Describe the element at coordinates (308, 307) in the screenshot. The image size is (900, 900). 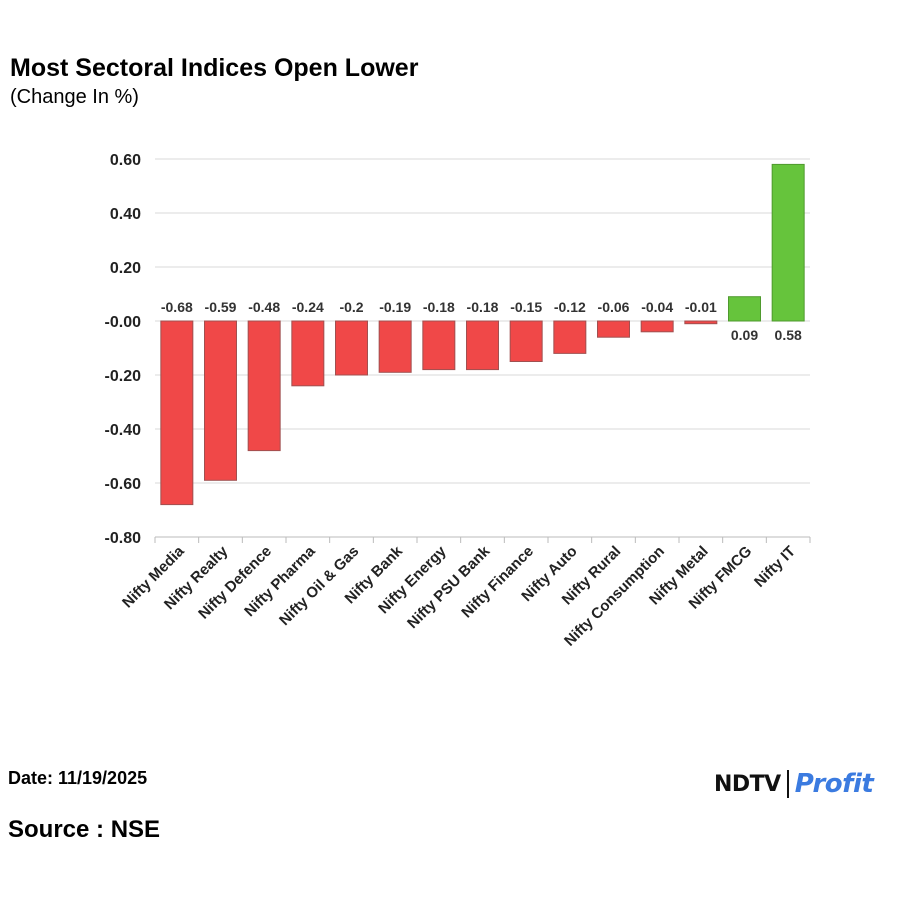
I see `value-label: -0.24` at that location.